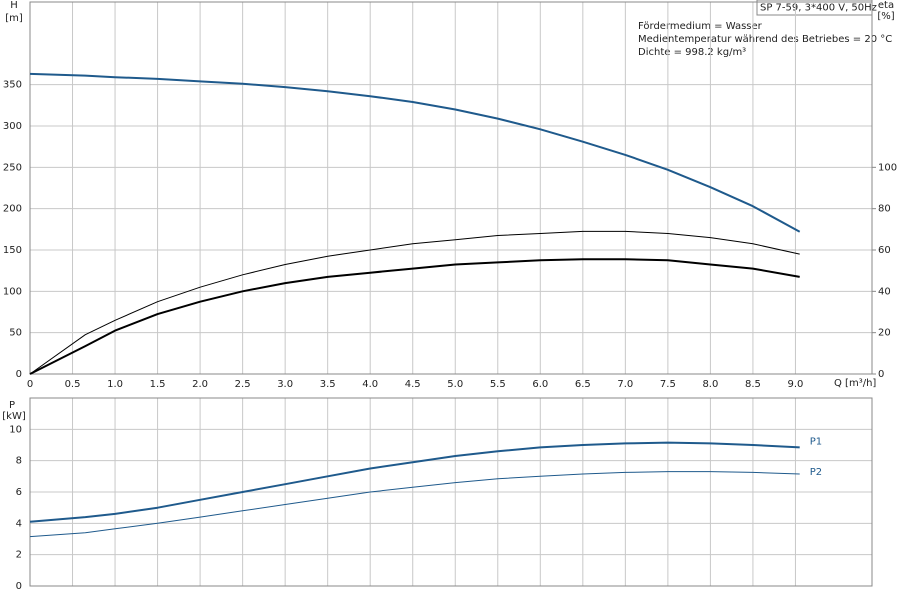 This screenshot has width=900, height=600. What do you see at coordinates (816, 441) in the screenshot?
I see `series-label: P1` at bounding box center [816, 441].